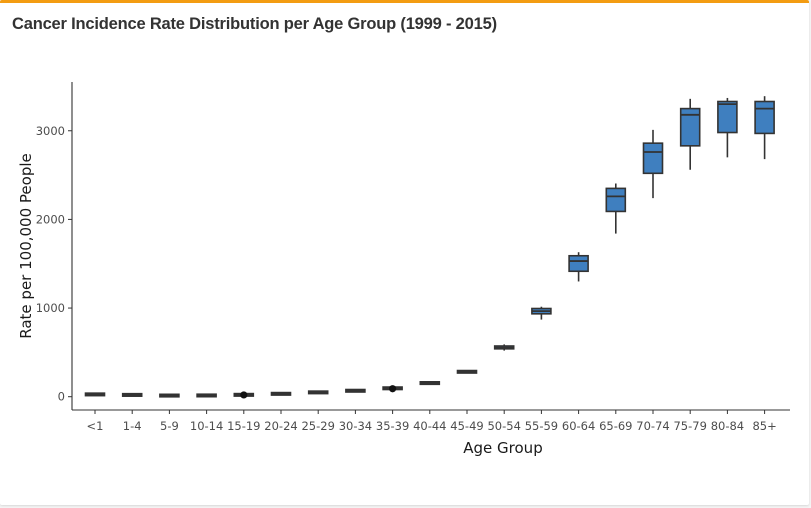 This screenshot has height=508, width=811. What do you see at coordinates (61, 397) in the screenshot?
I see `y-tick-label: 0` at bounding box center [61, 397].